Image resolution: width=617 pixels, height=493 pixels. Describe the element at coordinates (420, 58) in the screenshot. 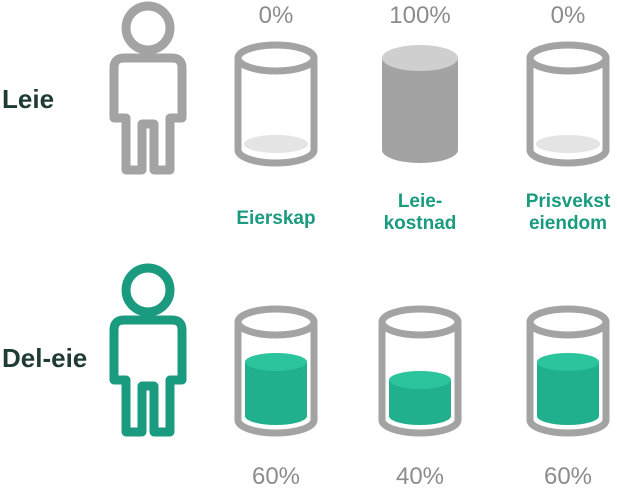

I see `cylinder-leie-leiekostnad-top` at that location.